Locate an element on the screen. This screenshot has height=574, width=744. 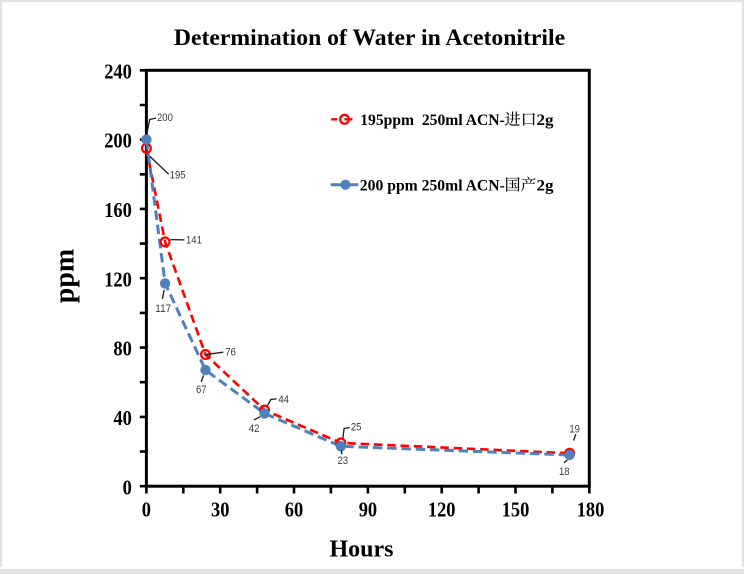
svg-text: 25 is located at coordinates (356, 428).